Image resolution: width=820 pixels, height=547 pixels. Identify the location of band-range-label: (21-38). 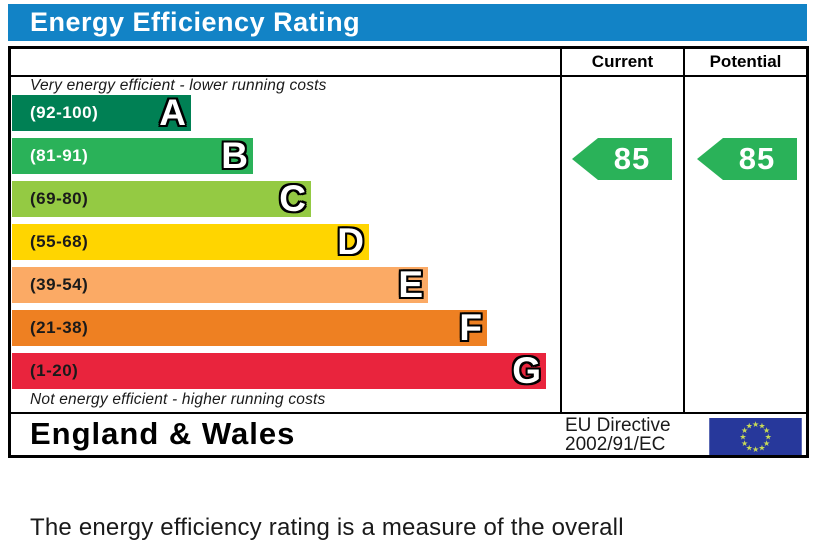
(59, 327).